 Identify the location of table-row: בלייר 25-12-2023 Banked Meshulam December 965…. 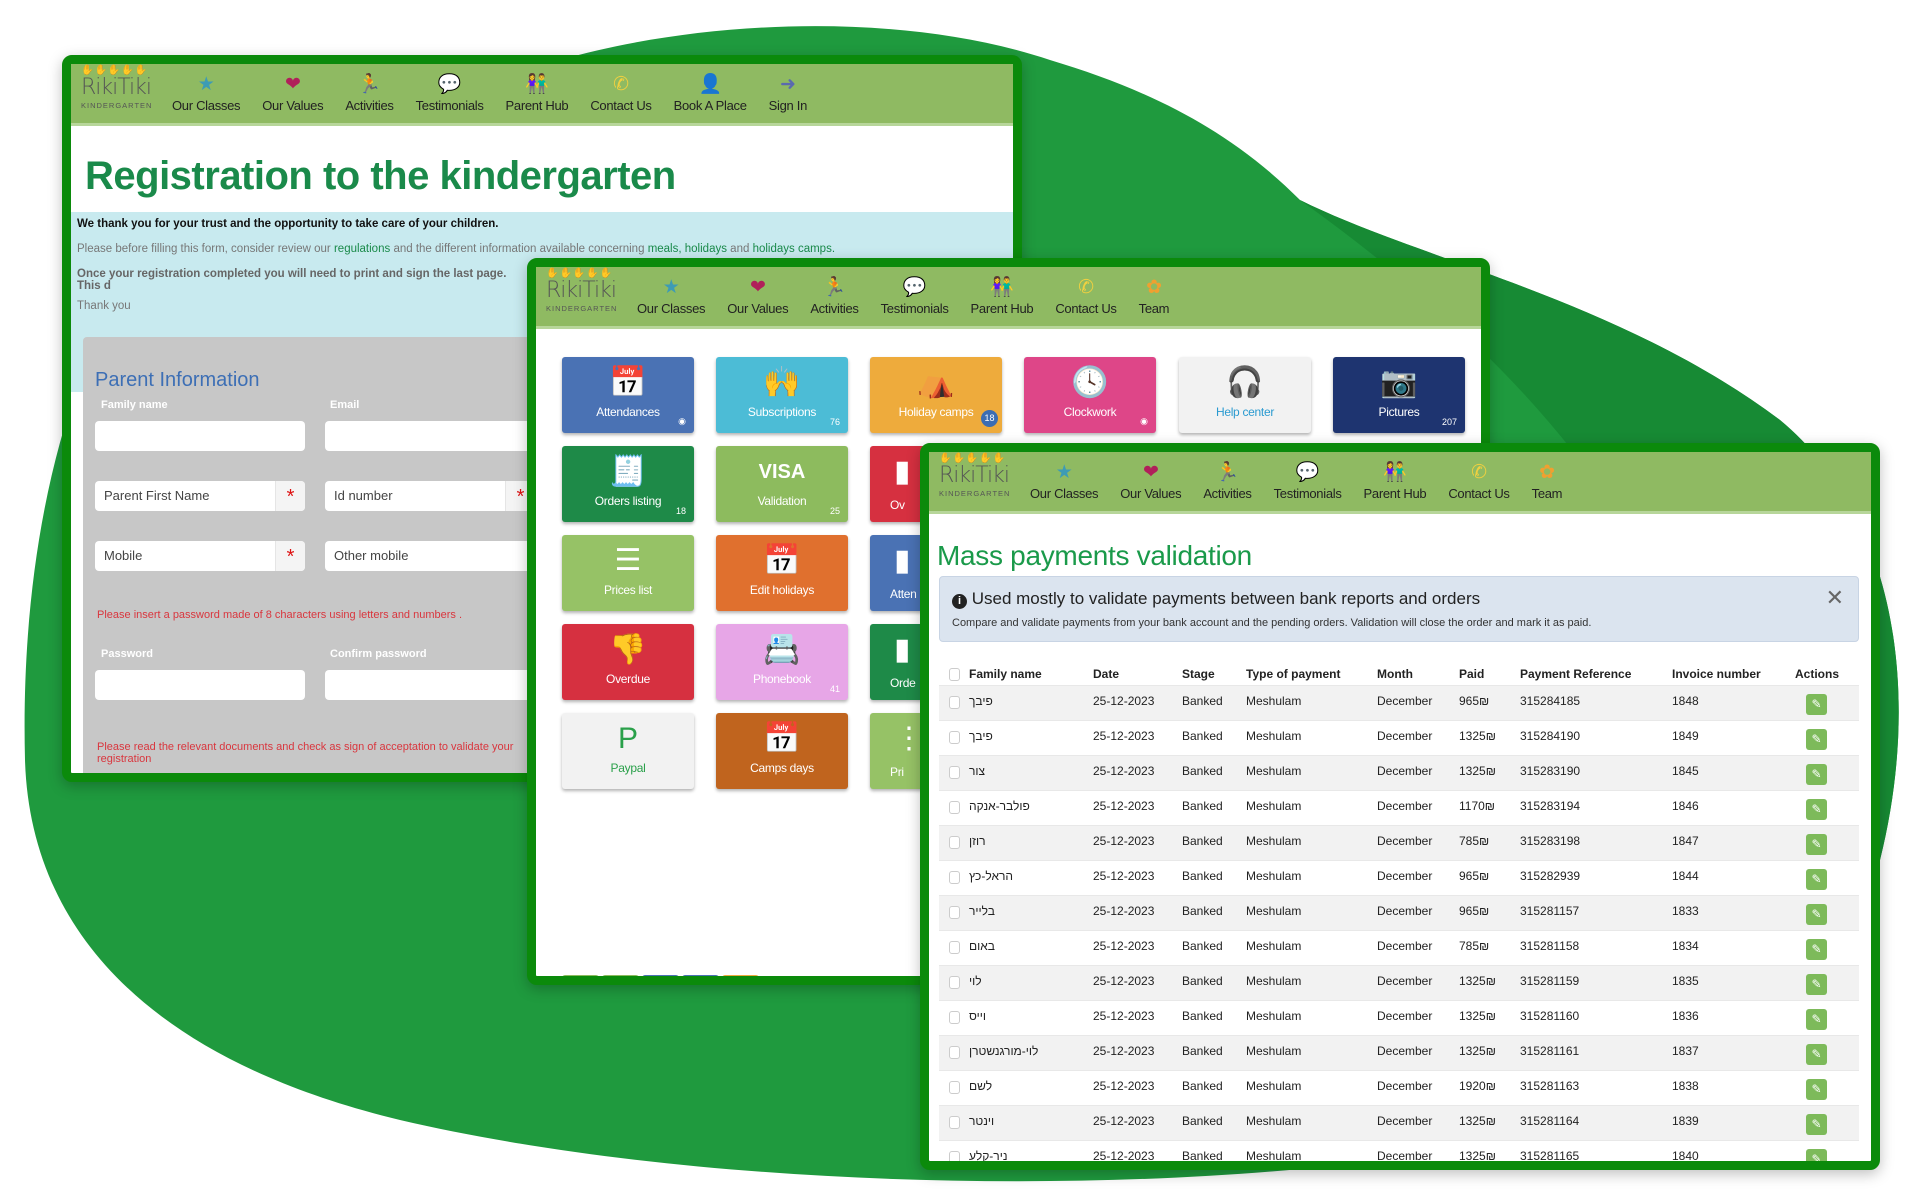
(1399, 913).